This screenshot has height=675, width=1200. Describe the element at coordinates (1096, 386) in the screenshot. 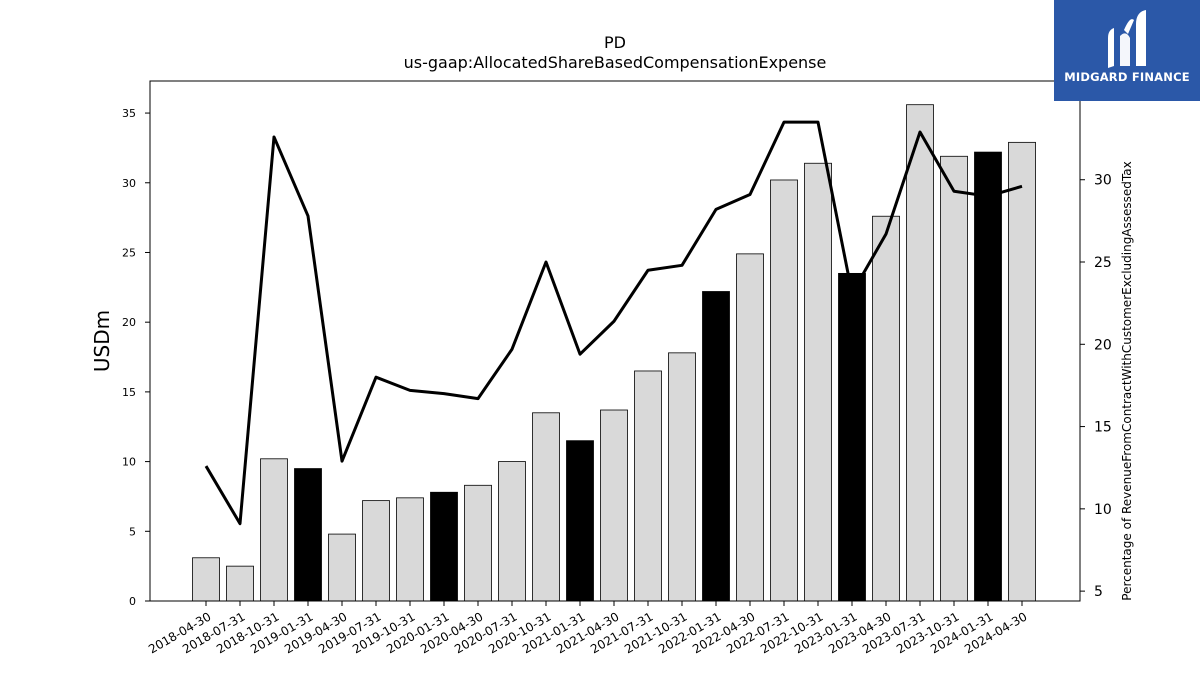

I see `y-axis-right: 5 10 15 20 25 30` at that location.